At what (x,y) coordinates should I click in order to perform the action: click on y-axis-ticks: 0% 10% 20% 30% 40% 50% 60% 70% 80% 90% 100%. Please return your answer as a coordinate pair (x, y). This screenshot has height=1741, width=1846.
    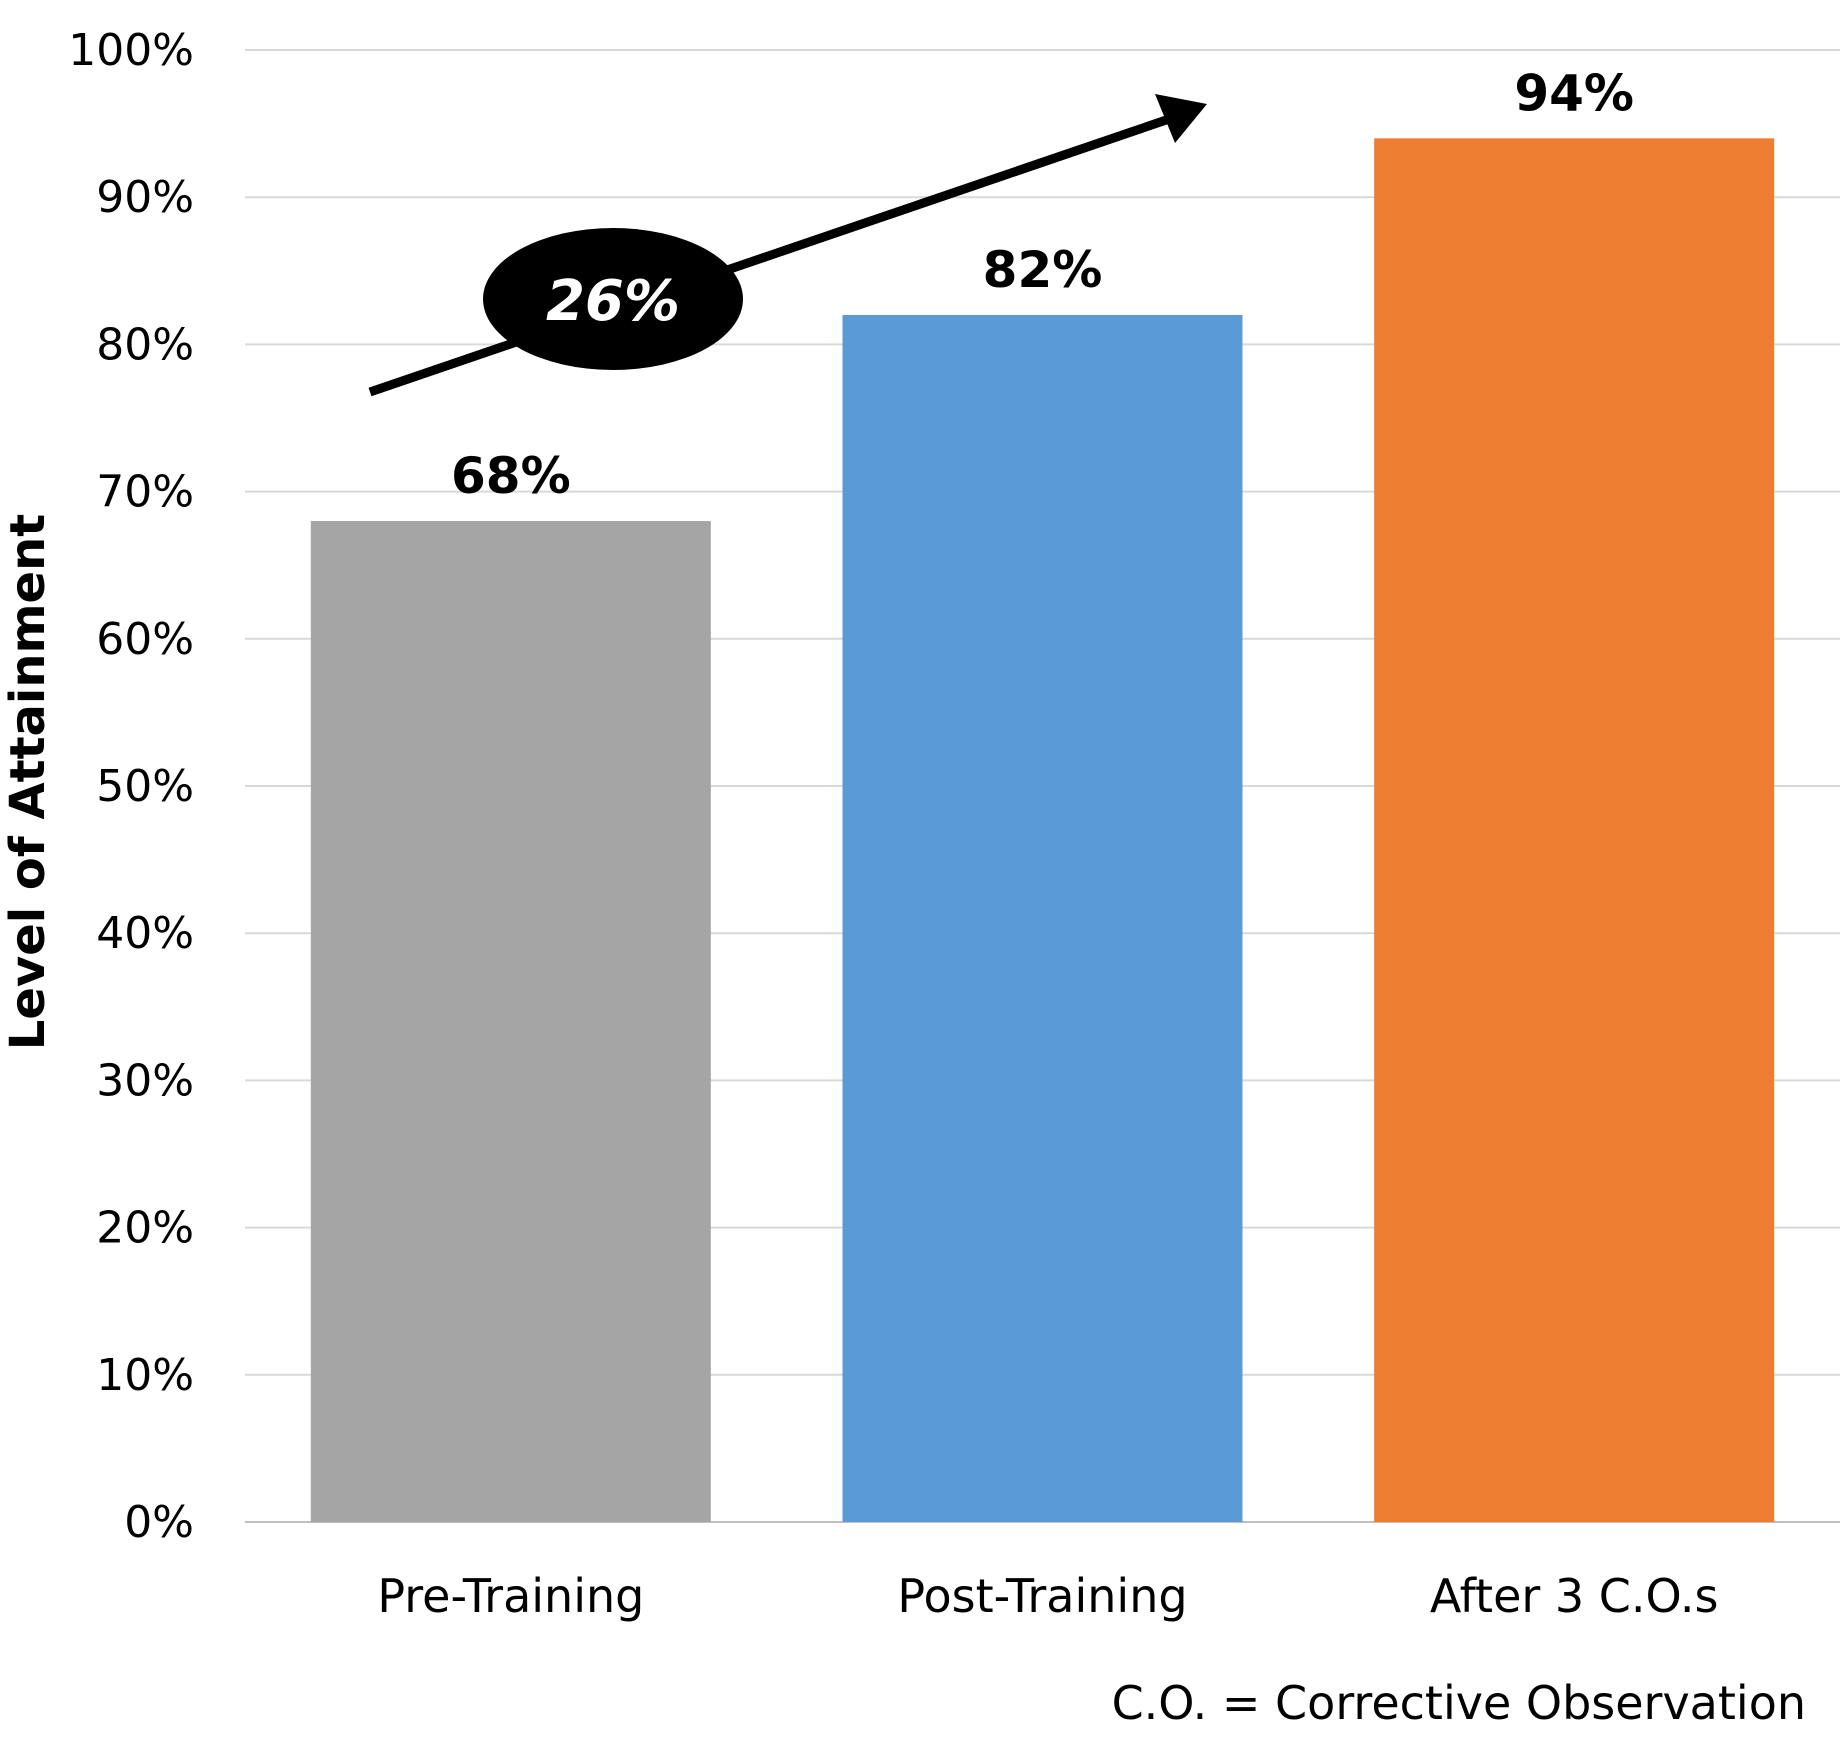
    Looking at the image, I should click on (131, 786).